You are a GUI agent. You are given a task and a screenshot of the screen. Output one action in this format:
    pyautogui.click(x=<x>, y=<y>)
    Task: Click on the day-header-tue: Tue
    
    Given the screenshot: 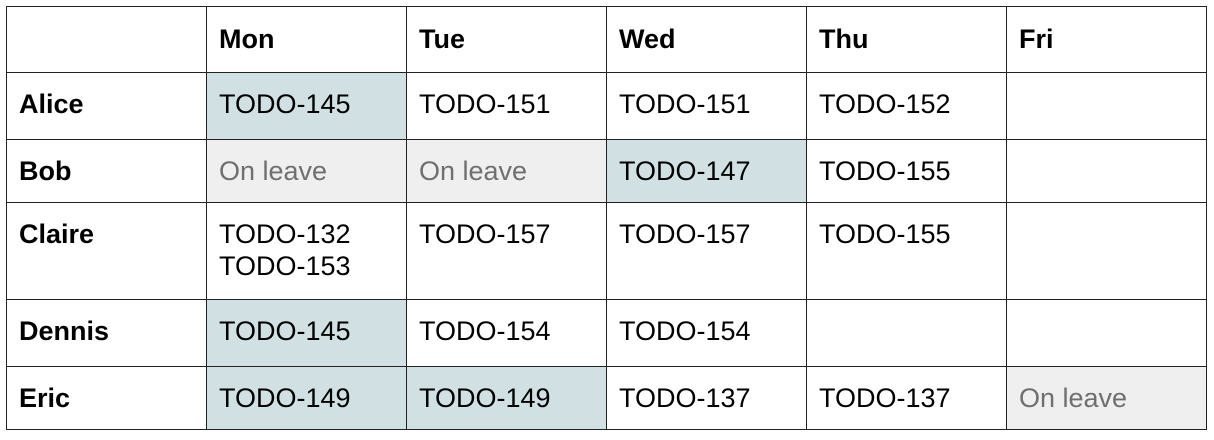 What is the action you would take?
    pyautogui.click(x=506, y=39)
    